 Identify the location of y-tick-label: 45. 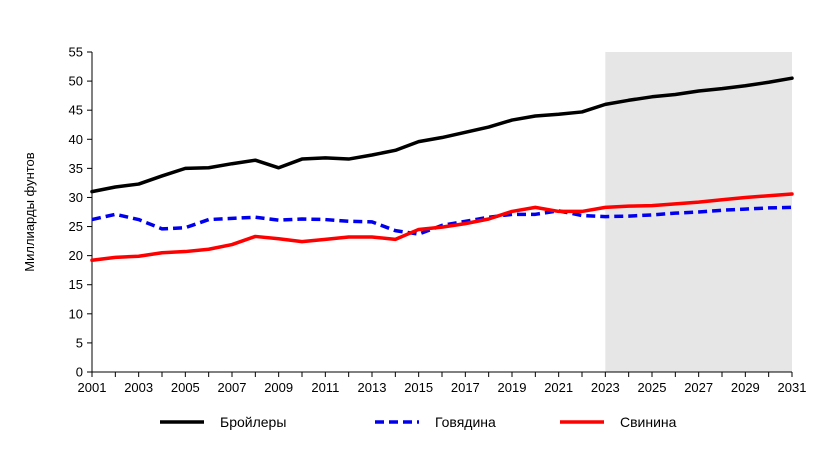
(76, 110).